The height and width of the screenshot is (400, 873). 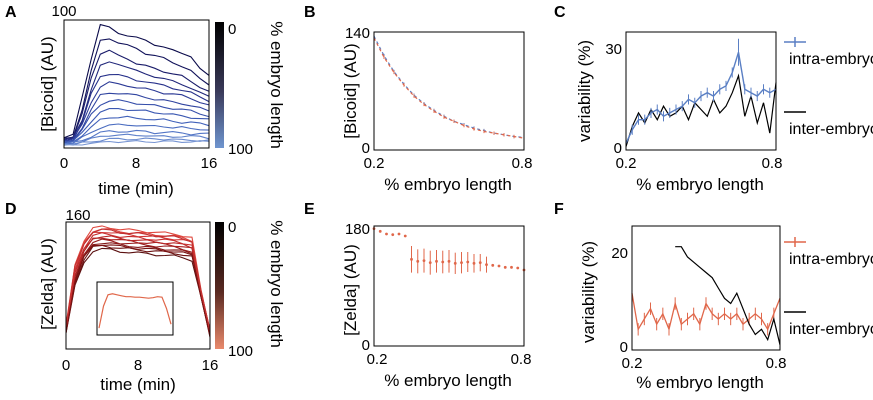 What do you see at coordinates (449, 251) in the screenshot?
I see `e-plot-points` at bounding box center [449, 251].